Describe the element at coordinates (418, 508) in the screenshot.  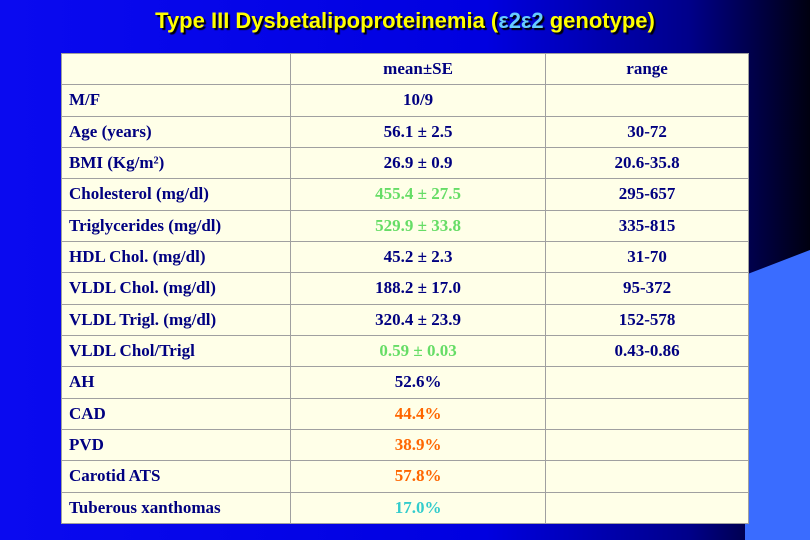
I see `mean-cell: 17.0%` at that location.